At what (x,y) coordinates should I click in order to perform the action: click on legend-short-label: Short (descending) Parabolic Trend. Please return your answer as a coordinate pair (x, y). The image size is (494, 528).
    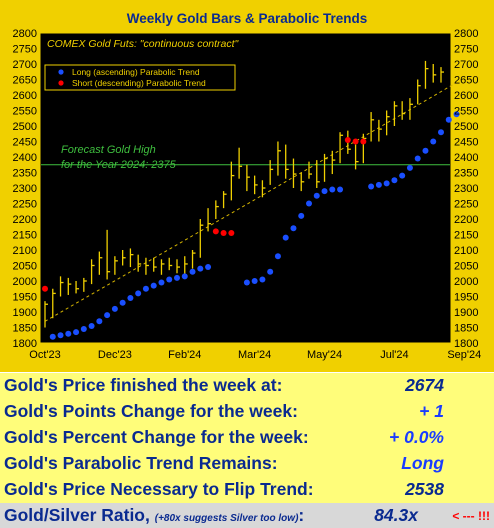
    Looking at the image, I should click on (139, 83).